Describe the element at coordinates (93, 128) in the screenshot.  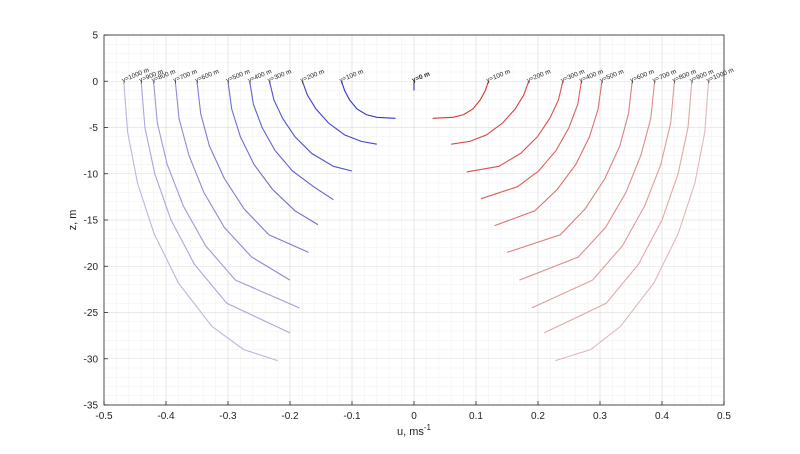
I see `y-tick-label: -5` at that location.